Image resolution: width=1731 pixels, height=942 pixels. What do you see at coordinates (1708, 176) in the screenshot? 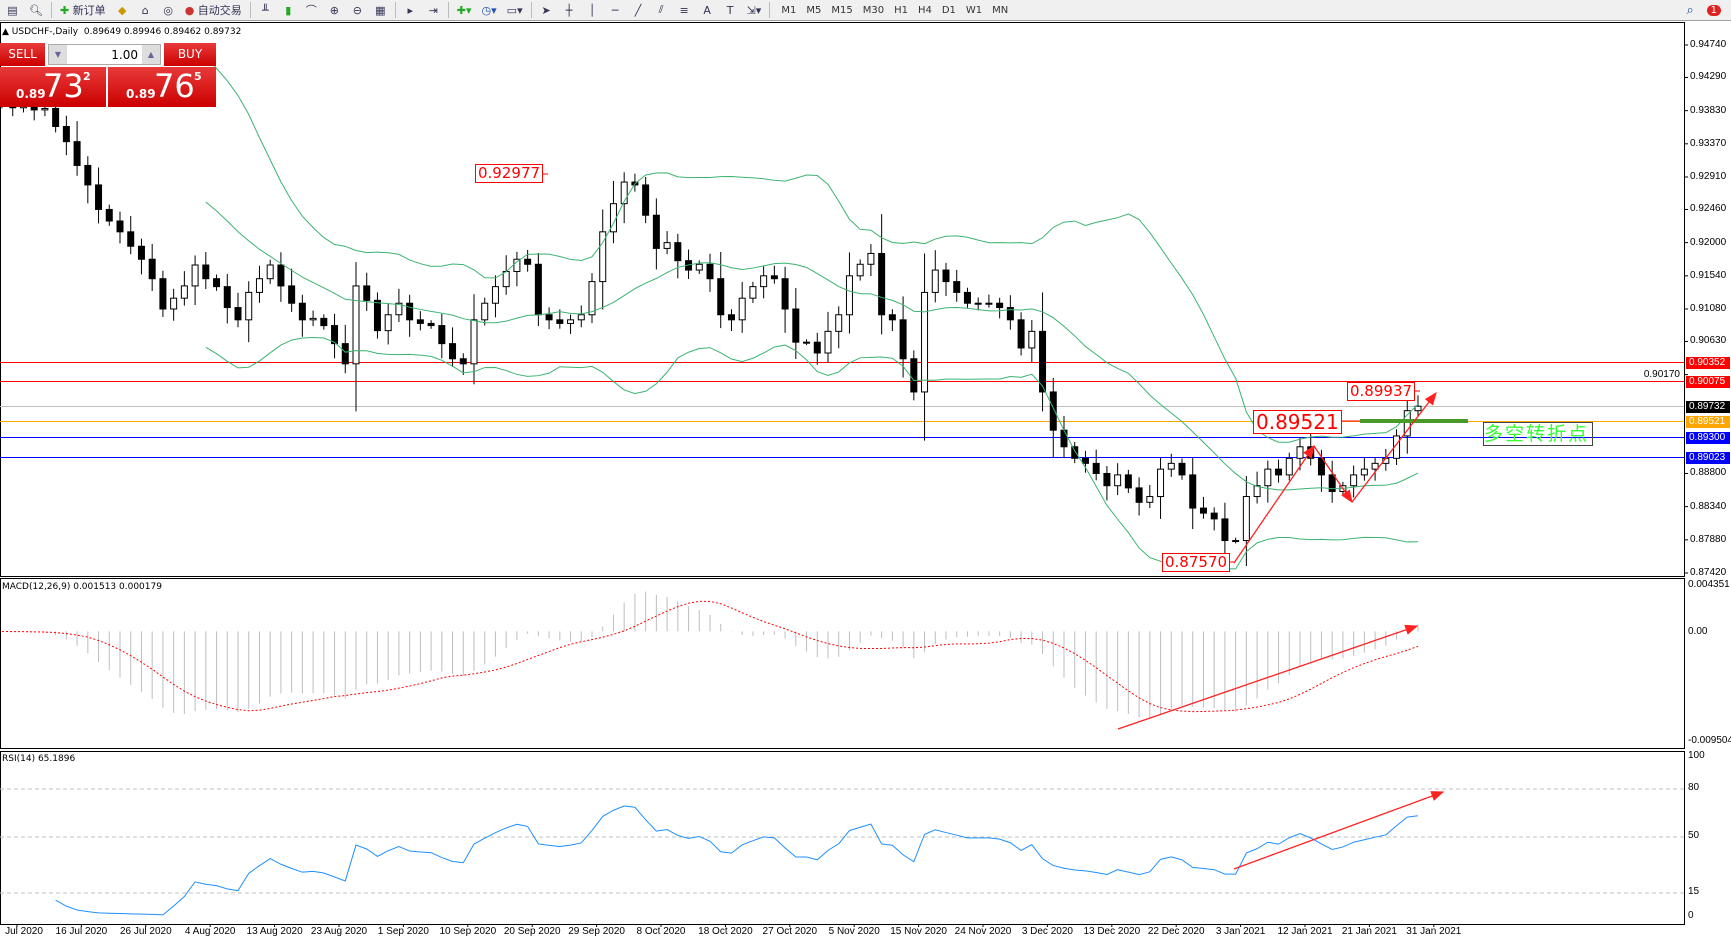
I see `price-axis-label: 0.92910` at bounding box center [1708, 176].